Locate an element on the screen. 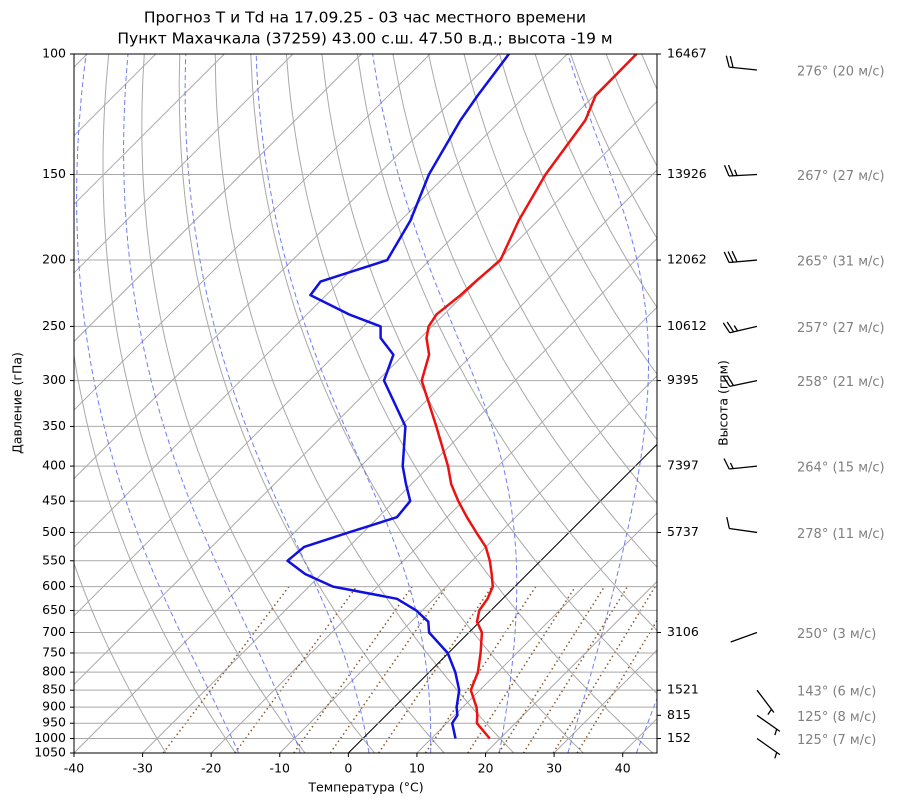 The image size is (900, 806). x-tick-label: -30 is located at coordinates (142, 768).